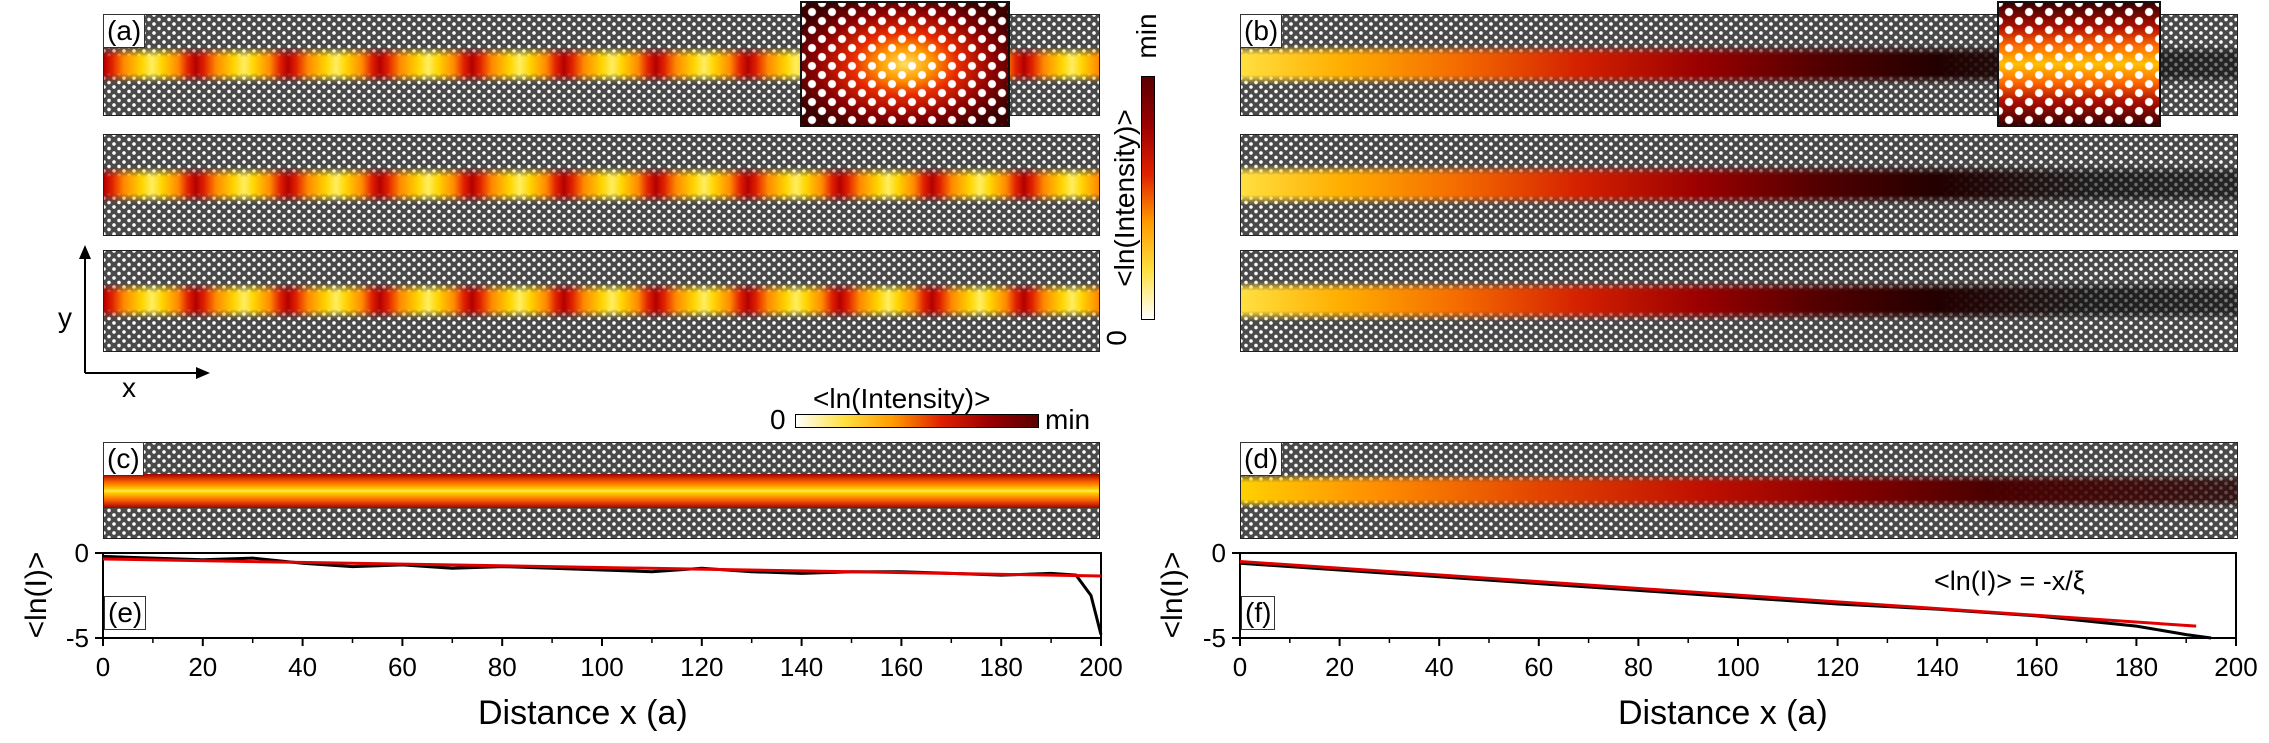 The height and width of the screenshot is (743, 2269). I want to click on panel-label-a: (a), so click(124, 31).